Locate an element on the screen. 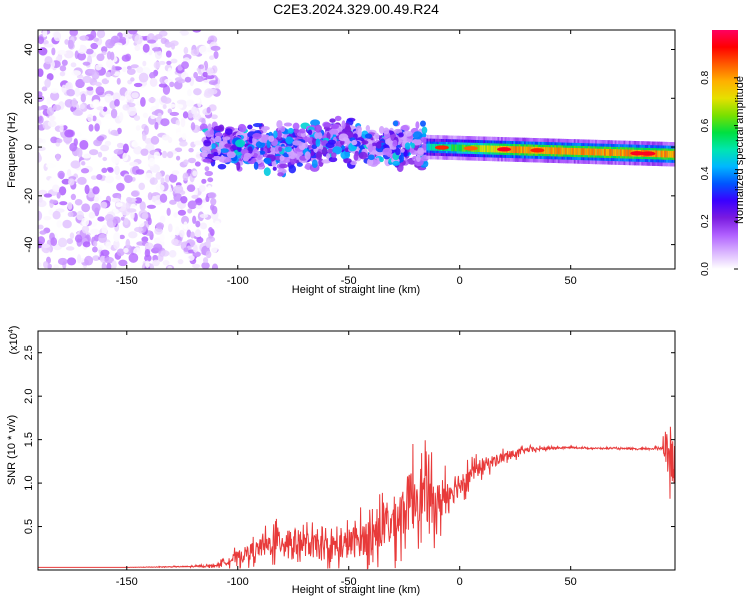  snr-x-tick-label: -100 is located at coordinates (238, 582).